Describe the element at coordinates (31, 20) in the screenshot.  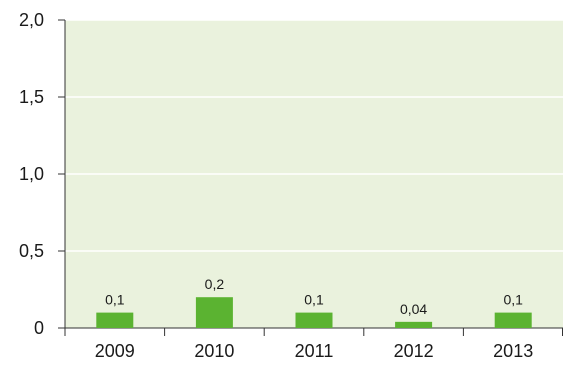
I see `y-tick-label: 2,0` at that location.